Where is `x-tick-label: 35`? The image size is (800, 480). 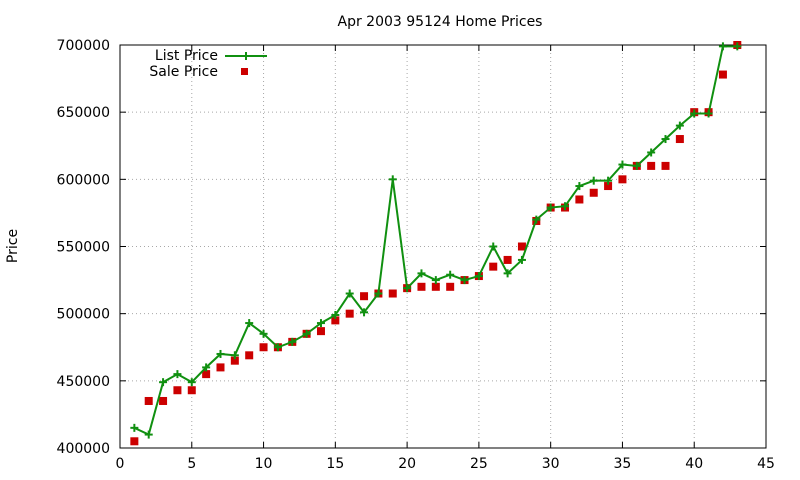 x-tick-label: 35 is located at coordinates (623, 464).